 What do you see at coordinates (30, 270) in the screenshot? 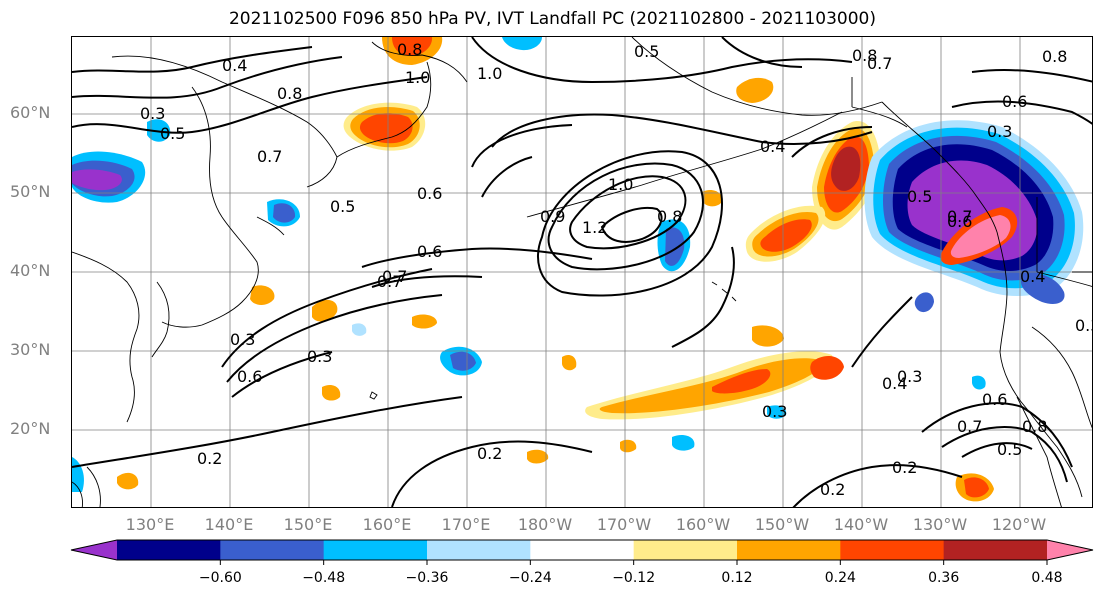
I see `lat-label-40n: 40°N` at bounding box center [30, 270].